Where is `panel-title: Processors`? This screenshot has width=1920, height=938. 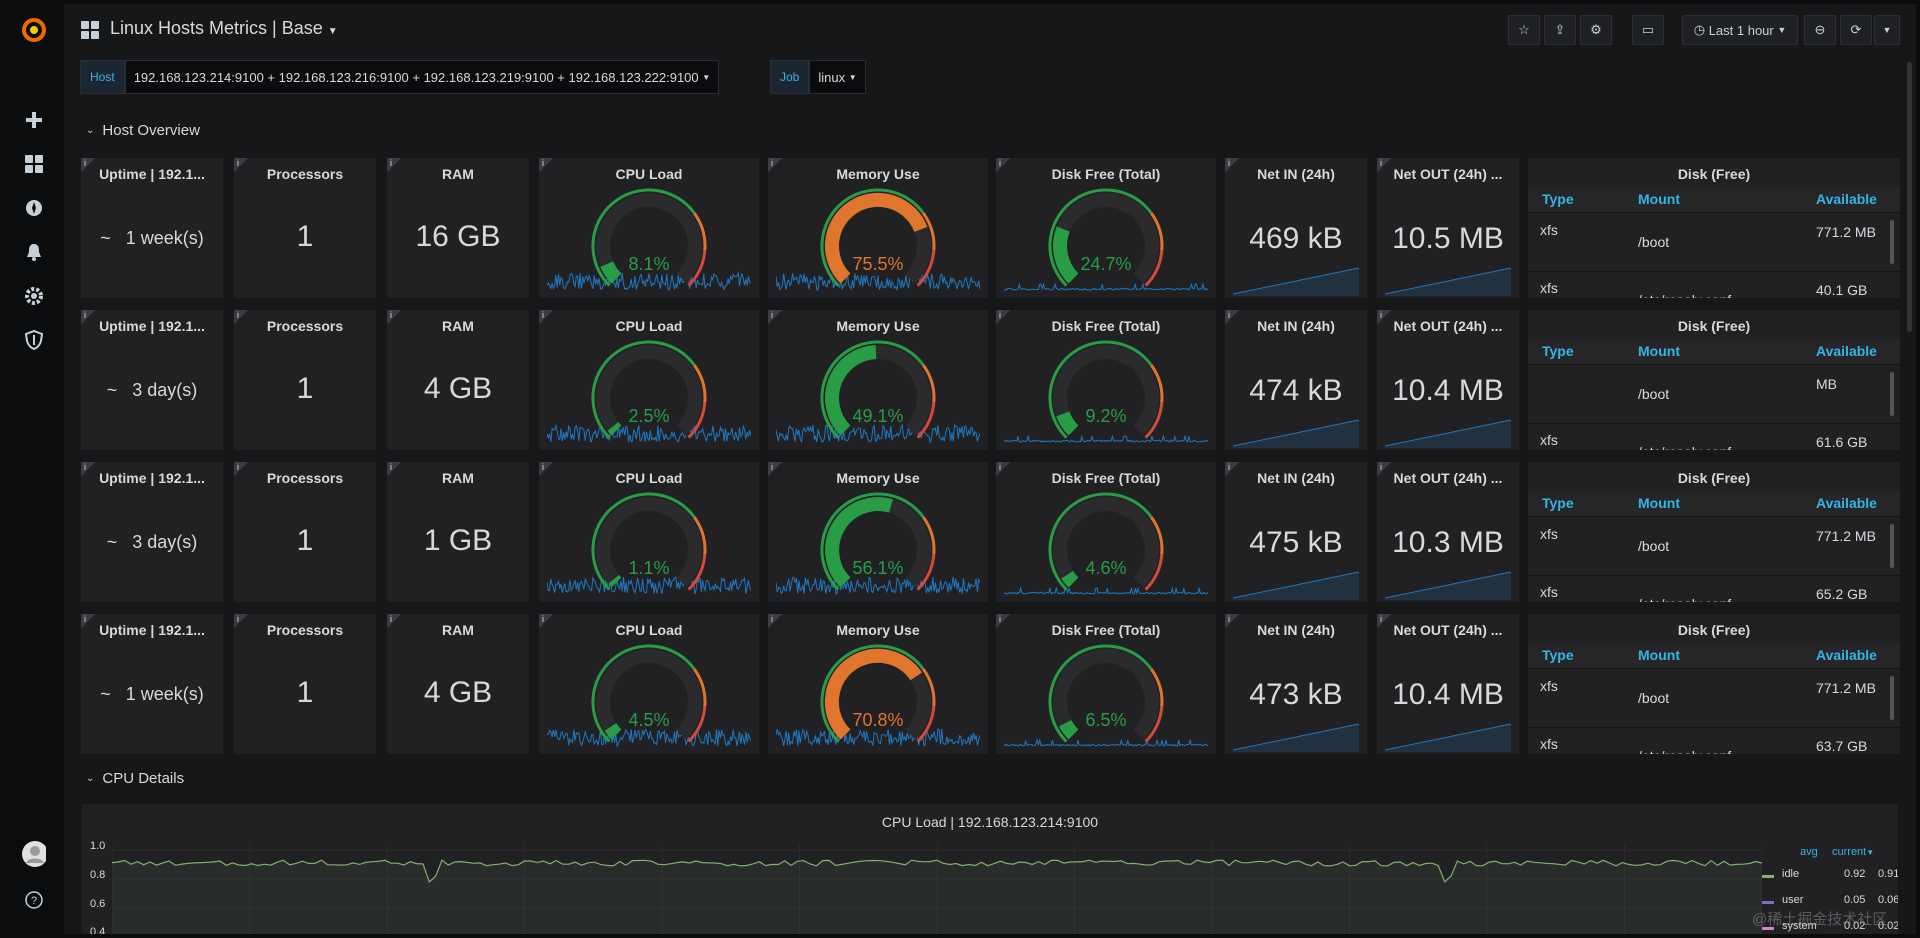 panel-title: Processors is located at coordinates (305, 478).